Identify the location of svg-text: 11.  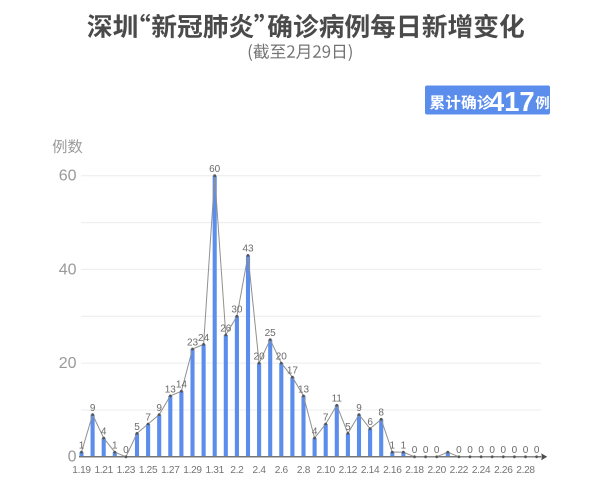
(337, 399).